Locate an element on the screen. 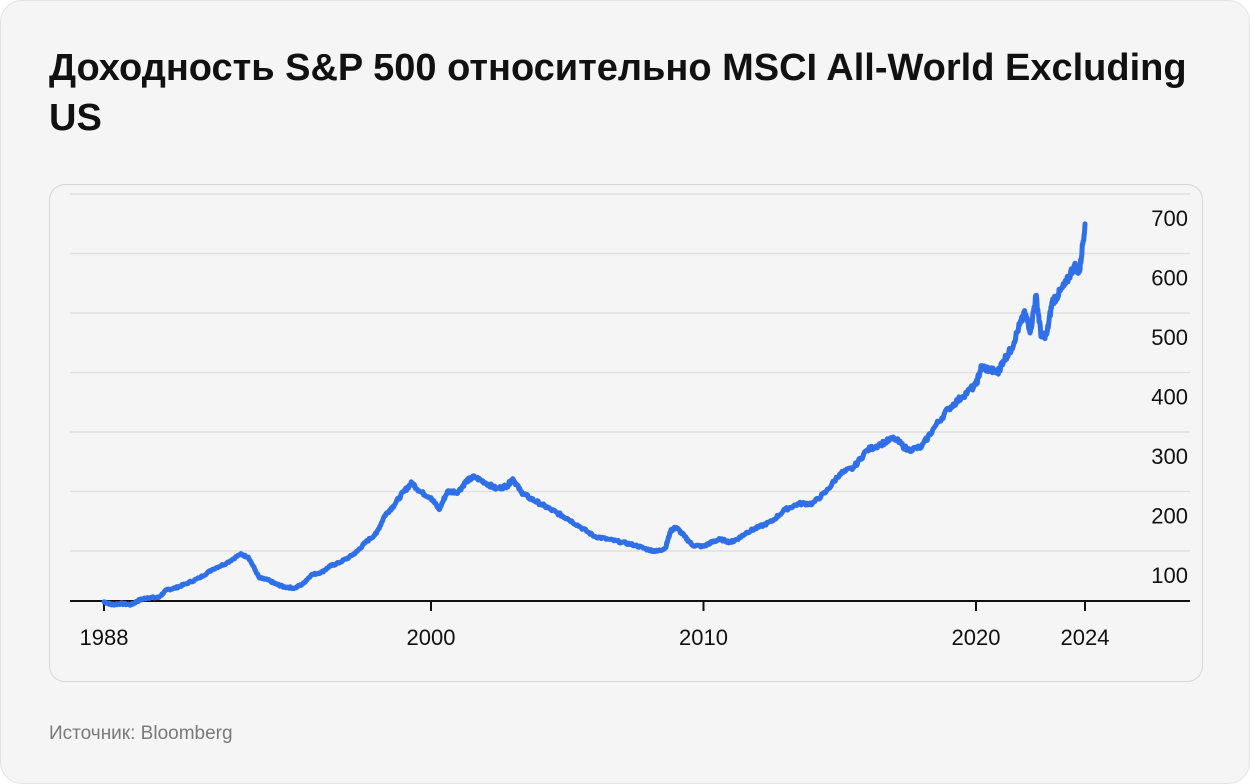 The height and width of the screenshot is (784, 1250). y-tick-label-400: 400 is located at coordinates (1169, 397).